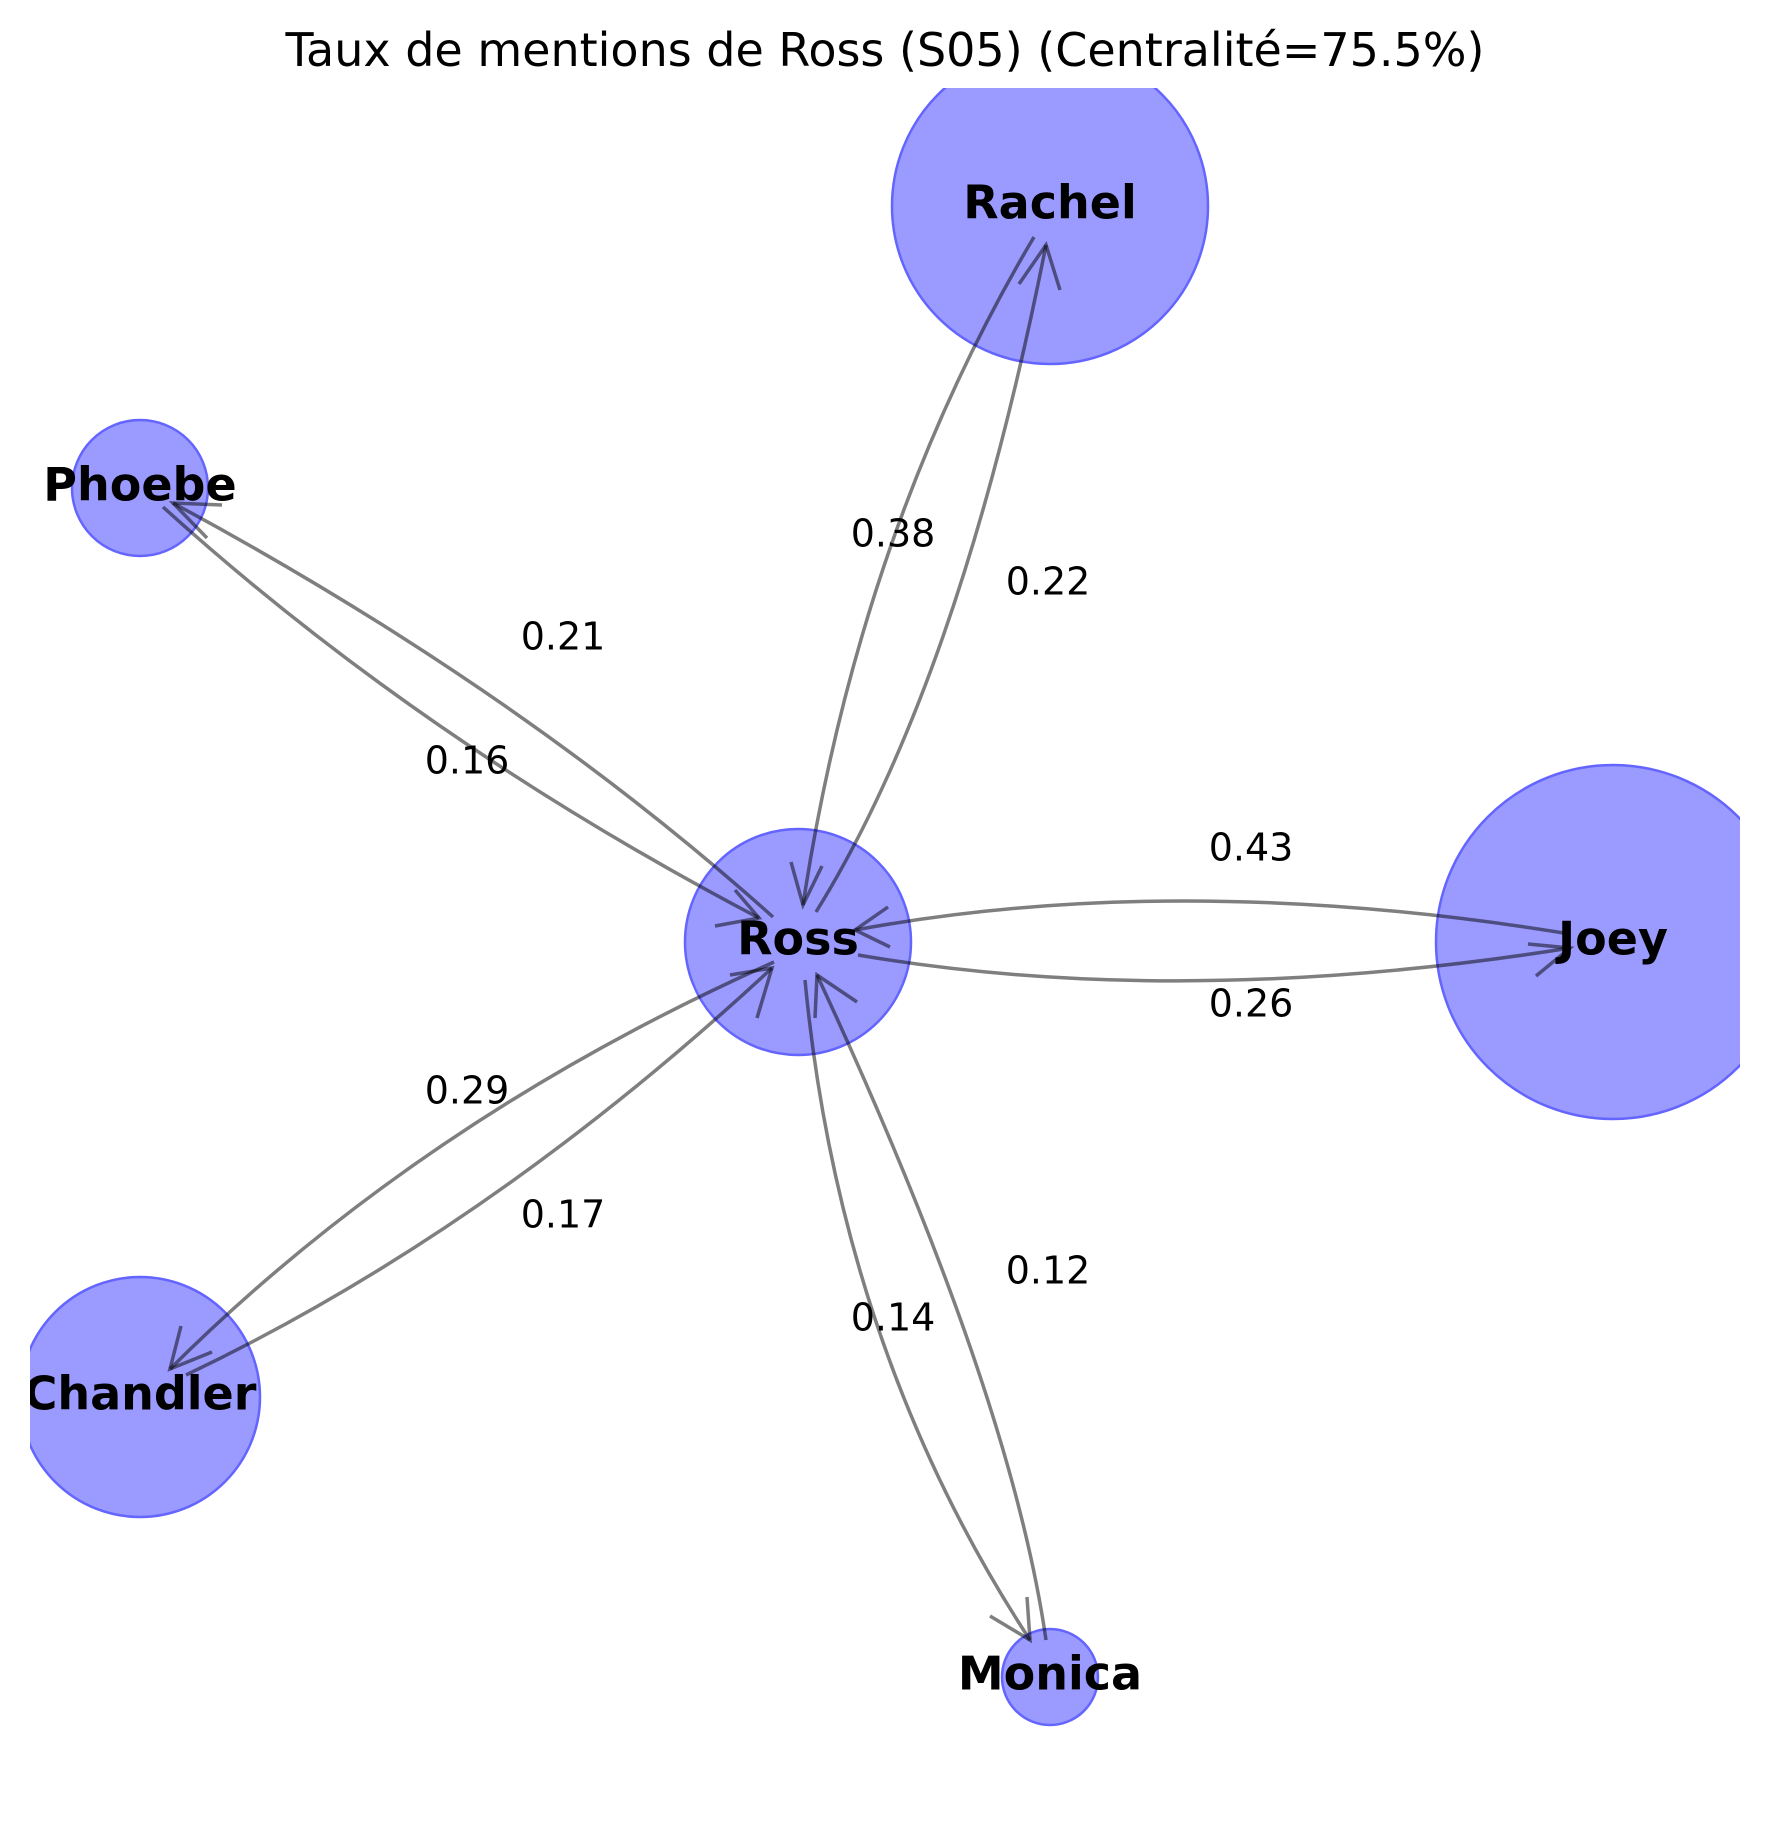 This screenshot has width=1770, height=1833. Describe the element at coordinates (467, 761) in the screenshot. I see `edge-weight-phoebe-ross: 0.16` at that location.